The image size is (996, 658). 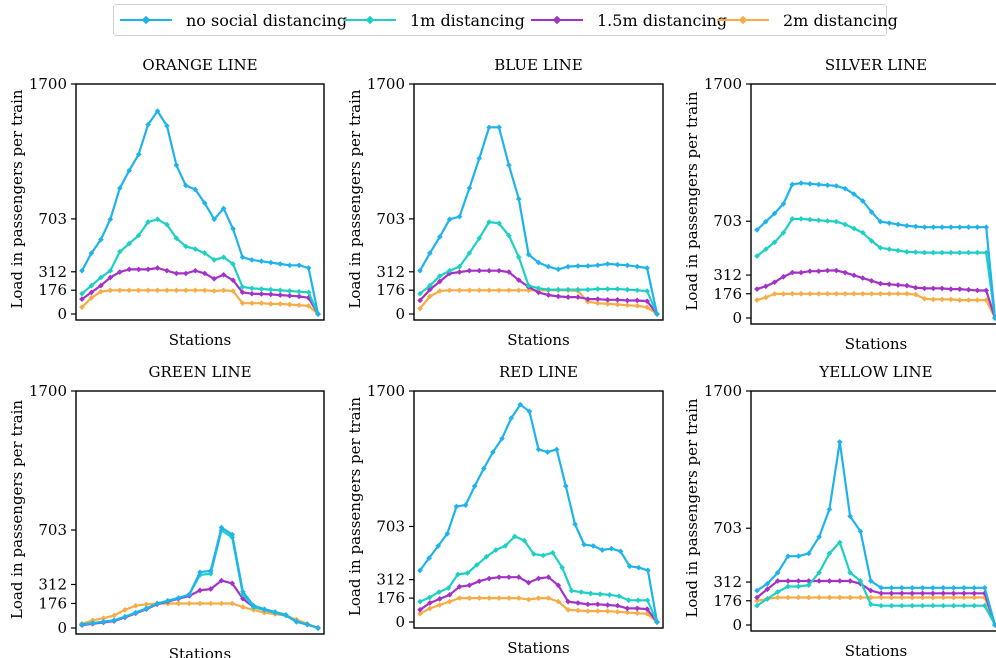 I want to click on legend-label: 1.5m distancing, so click(x=662, y=20).